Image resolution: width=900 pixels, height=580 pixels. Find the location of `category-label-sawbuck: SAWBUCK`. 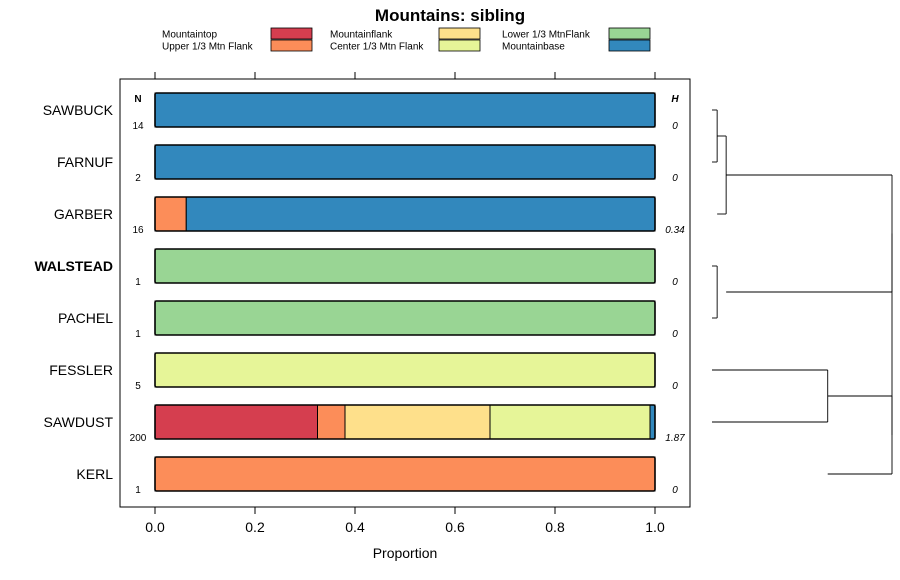

category-label-sawbuck: SAWBUCK is located at coordinates (78, 110).